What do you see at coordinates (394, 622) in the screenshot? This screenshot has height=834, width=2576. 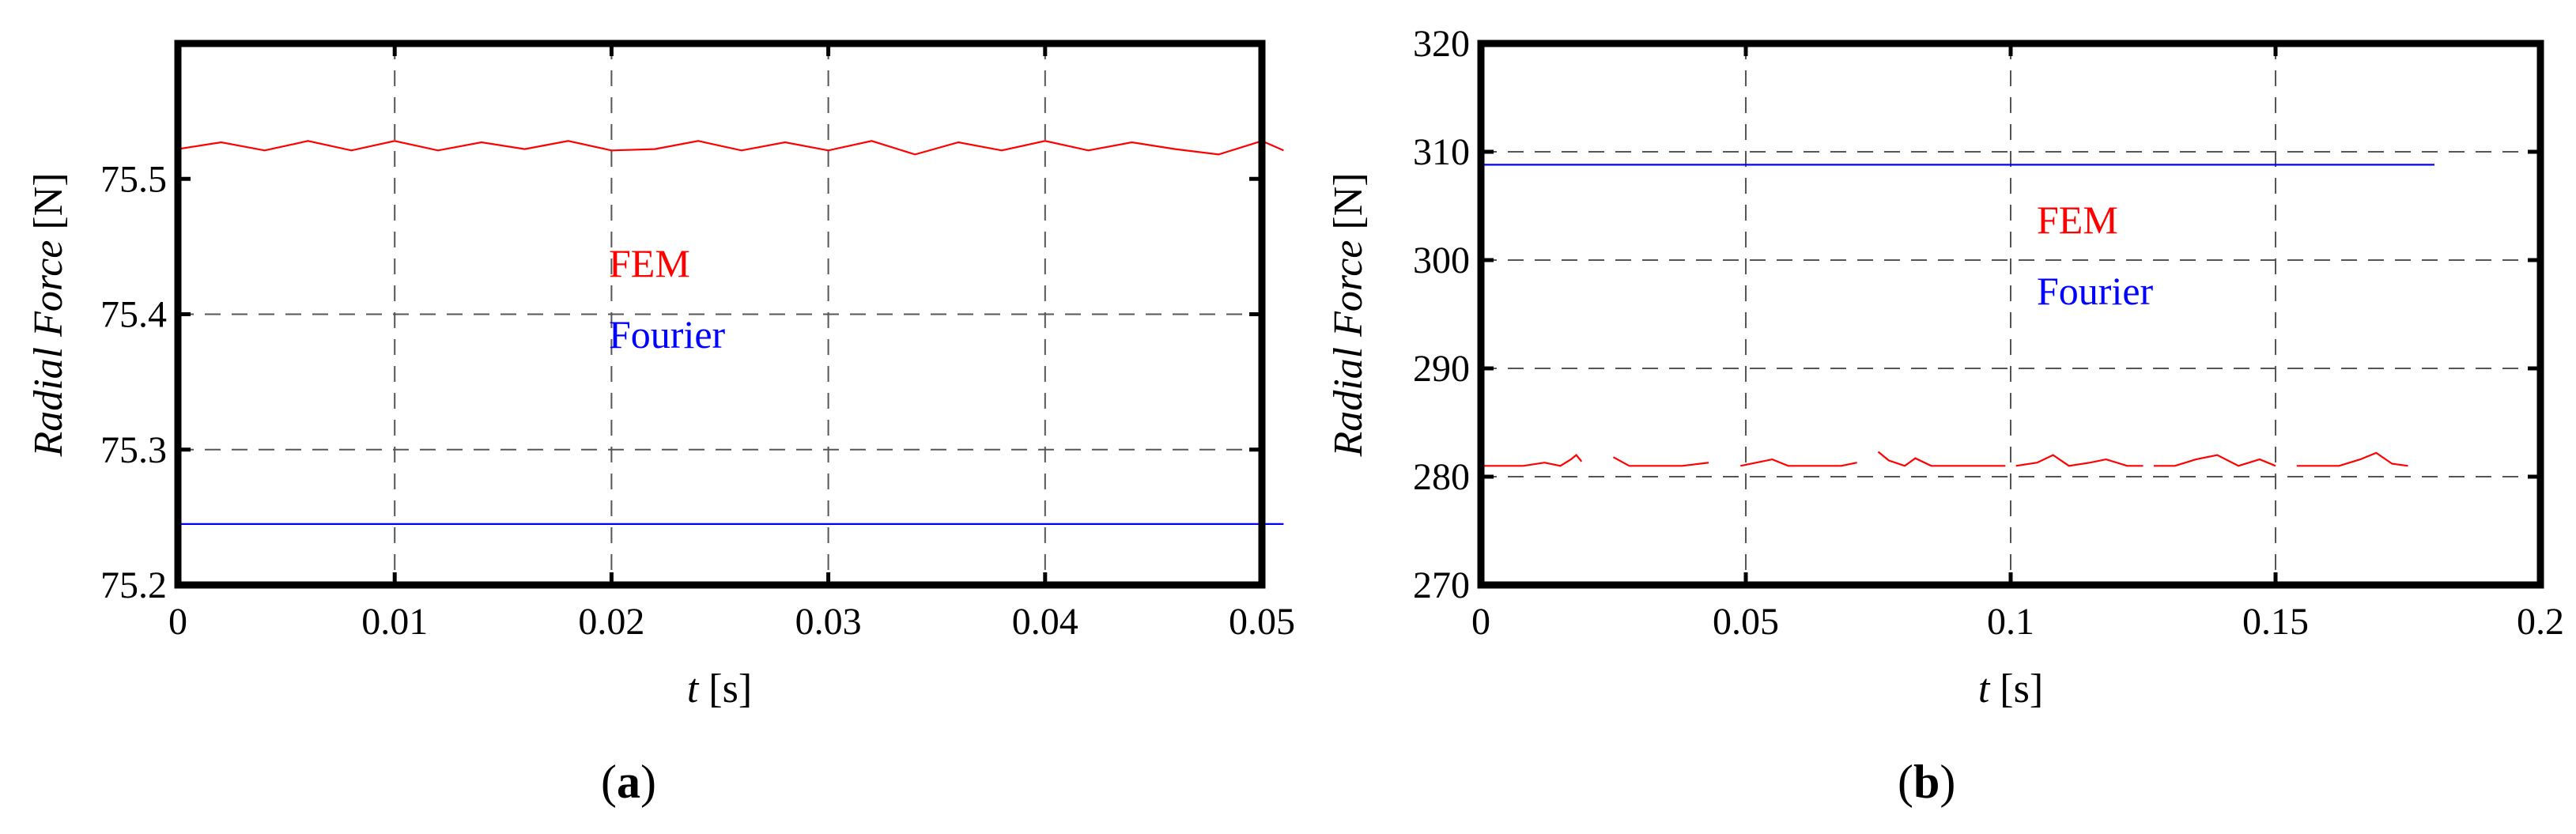 I see `x-tick-label: 0.01` at bounding box center [394, 622].